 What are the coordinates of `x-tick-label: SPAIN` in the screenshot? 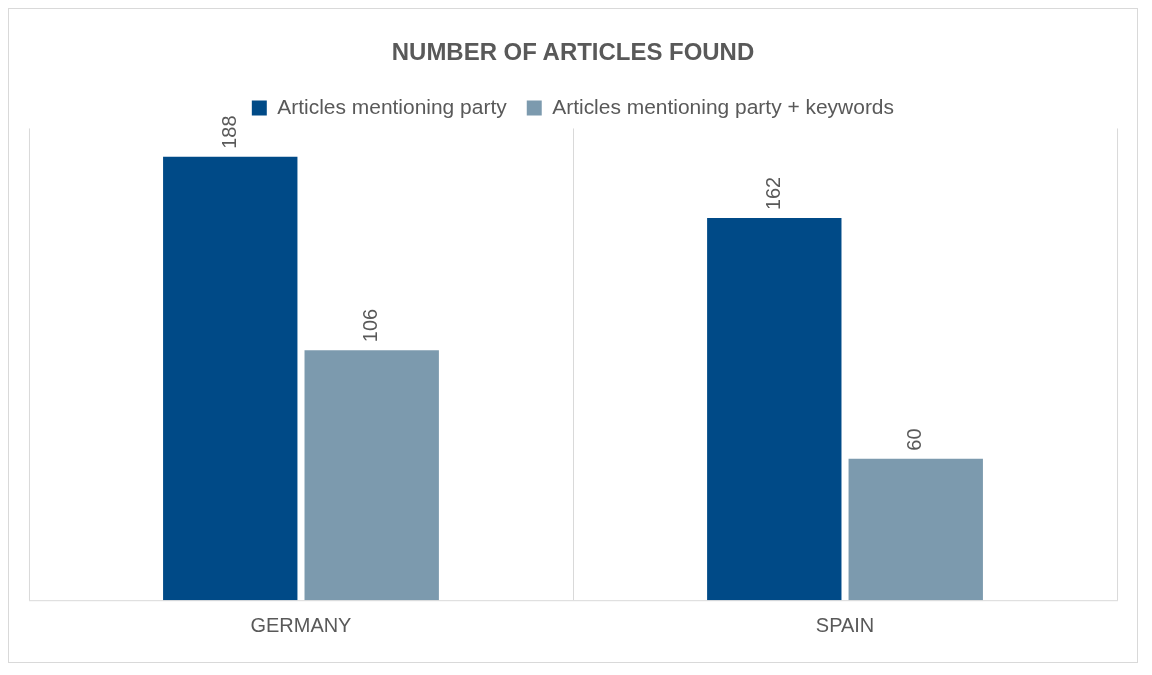 It's located at (845, 624).